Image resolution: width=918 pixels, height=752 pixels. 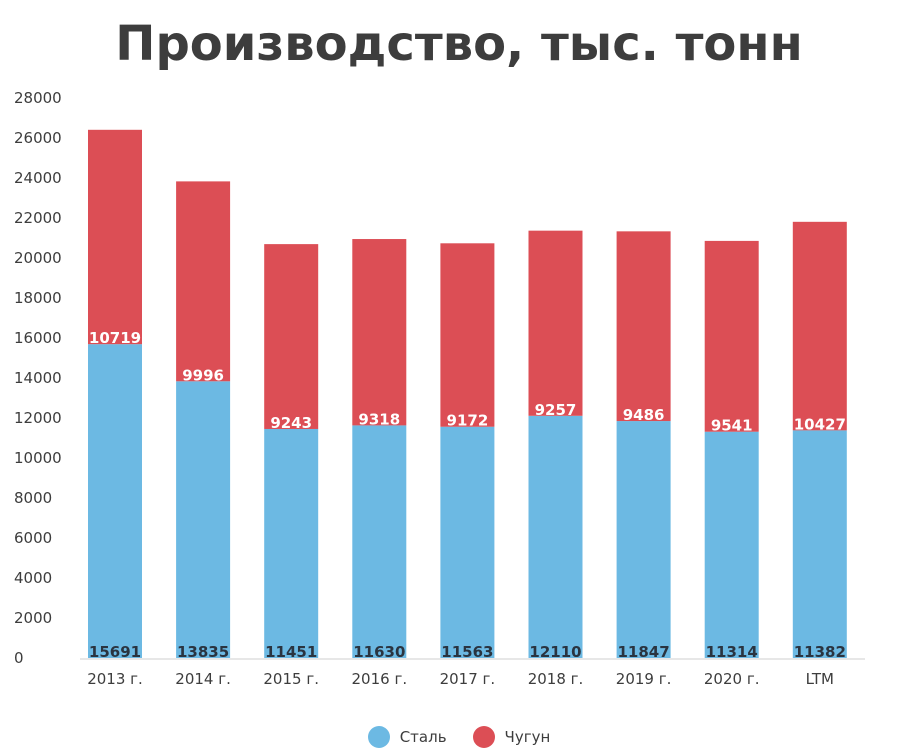 I want to click on data-label-steel: 11451, so click(x=291, y=652).